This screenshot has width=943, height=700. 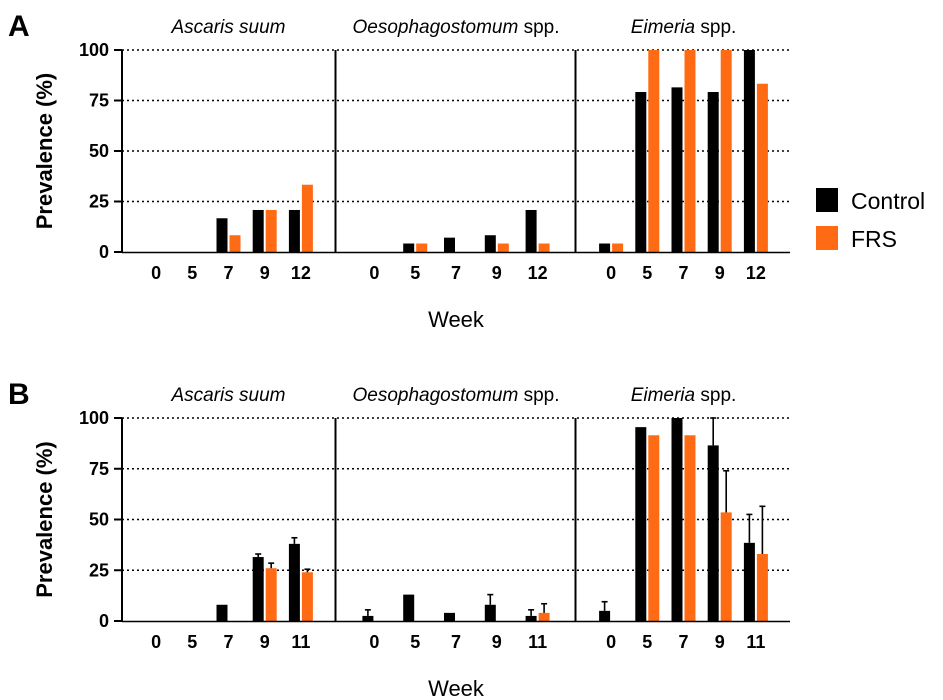 I want to click on facet-title-italic: Eimeria, so click(x=663, y=27).